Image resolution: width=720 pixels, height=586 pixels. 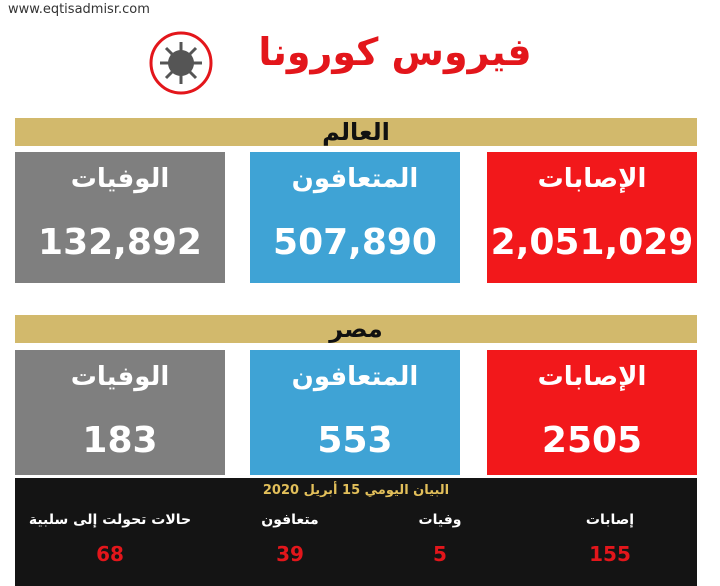 What do you see at coordinates (290, 520) in the screenshot?
I see `daily-label: متعافون` at bounding box center [290, 520].